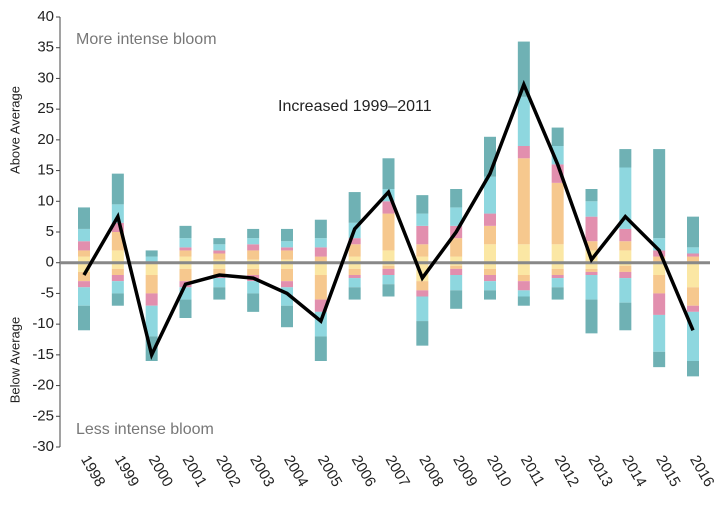 This screenshot has height=505, width=719. I want to click on x-tick-label: 1998, so click(92, 470).